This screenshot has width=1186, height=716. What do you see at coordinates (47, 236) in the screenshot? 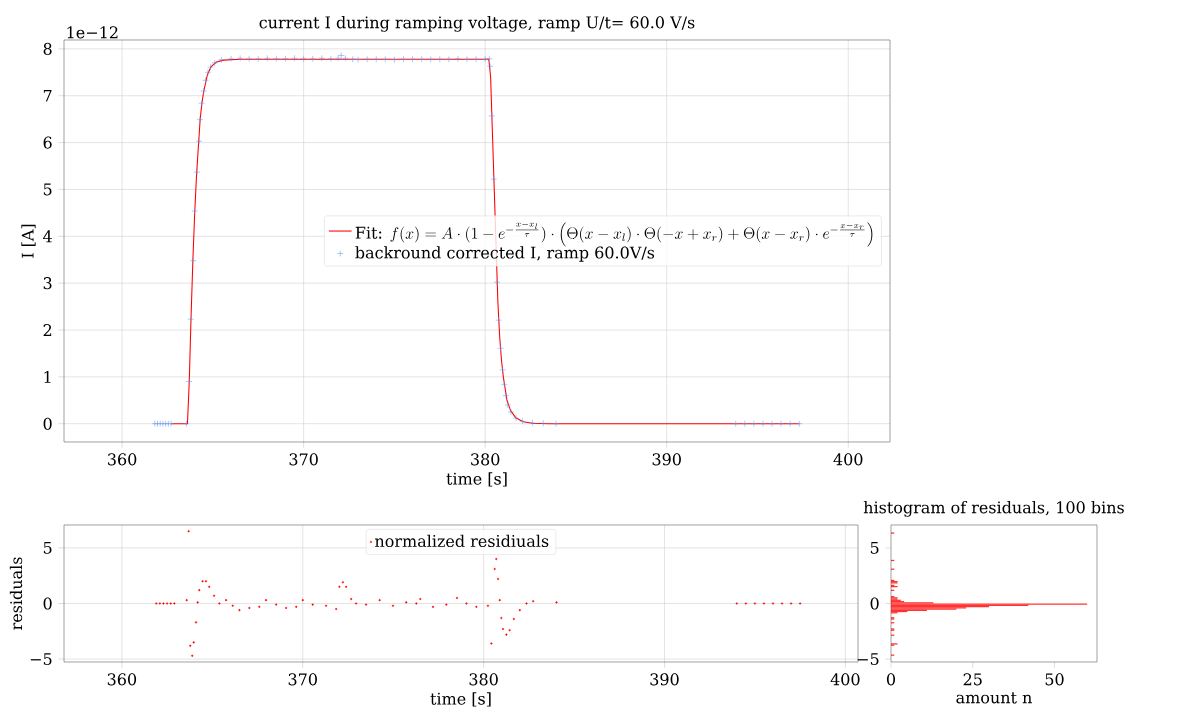
I see `y-tick-label: 4` at bounding box center [47, 236].